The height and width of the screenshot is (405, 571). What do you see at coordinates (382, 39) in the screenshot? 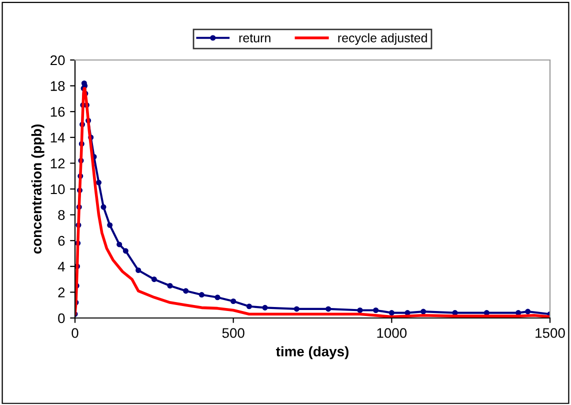
I see `legend-label: recycle adjusted` at bounding box center [382, 39].